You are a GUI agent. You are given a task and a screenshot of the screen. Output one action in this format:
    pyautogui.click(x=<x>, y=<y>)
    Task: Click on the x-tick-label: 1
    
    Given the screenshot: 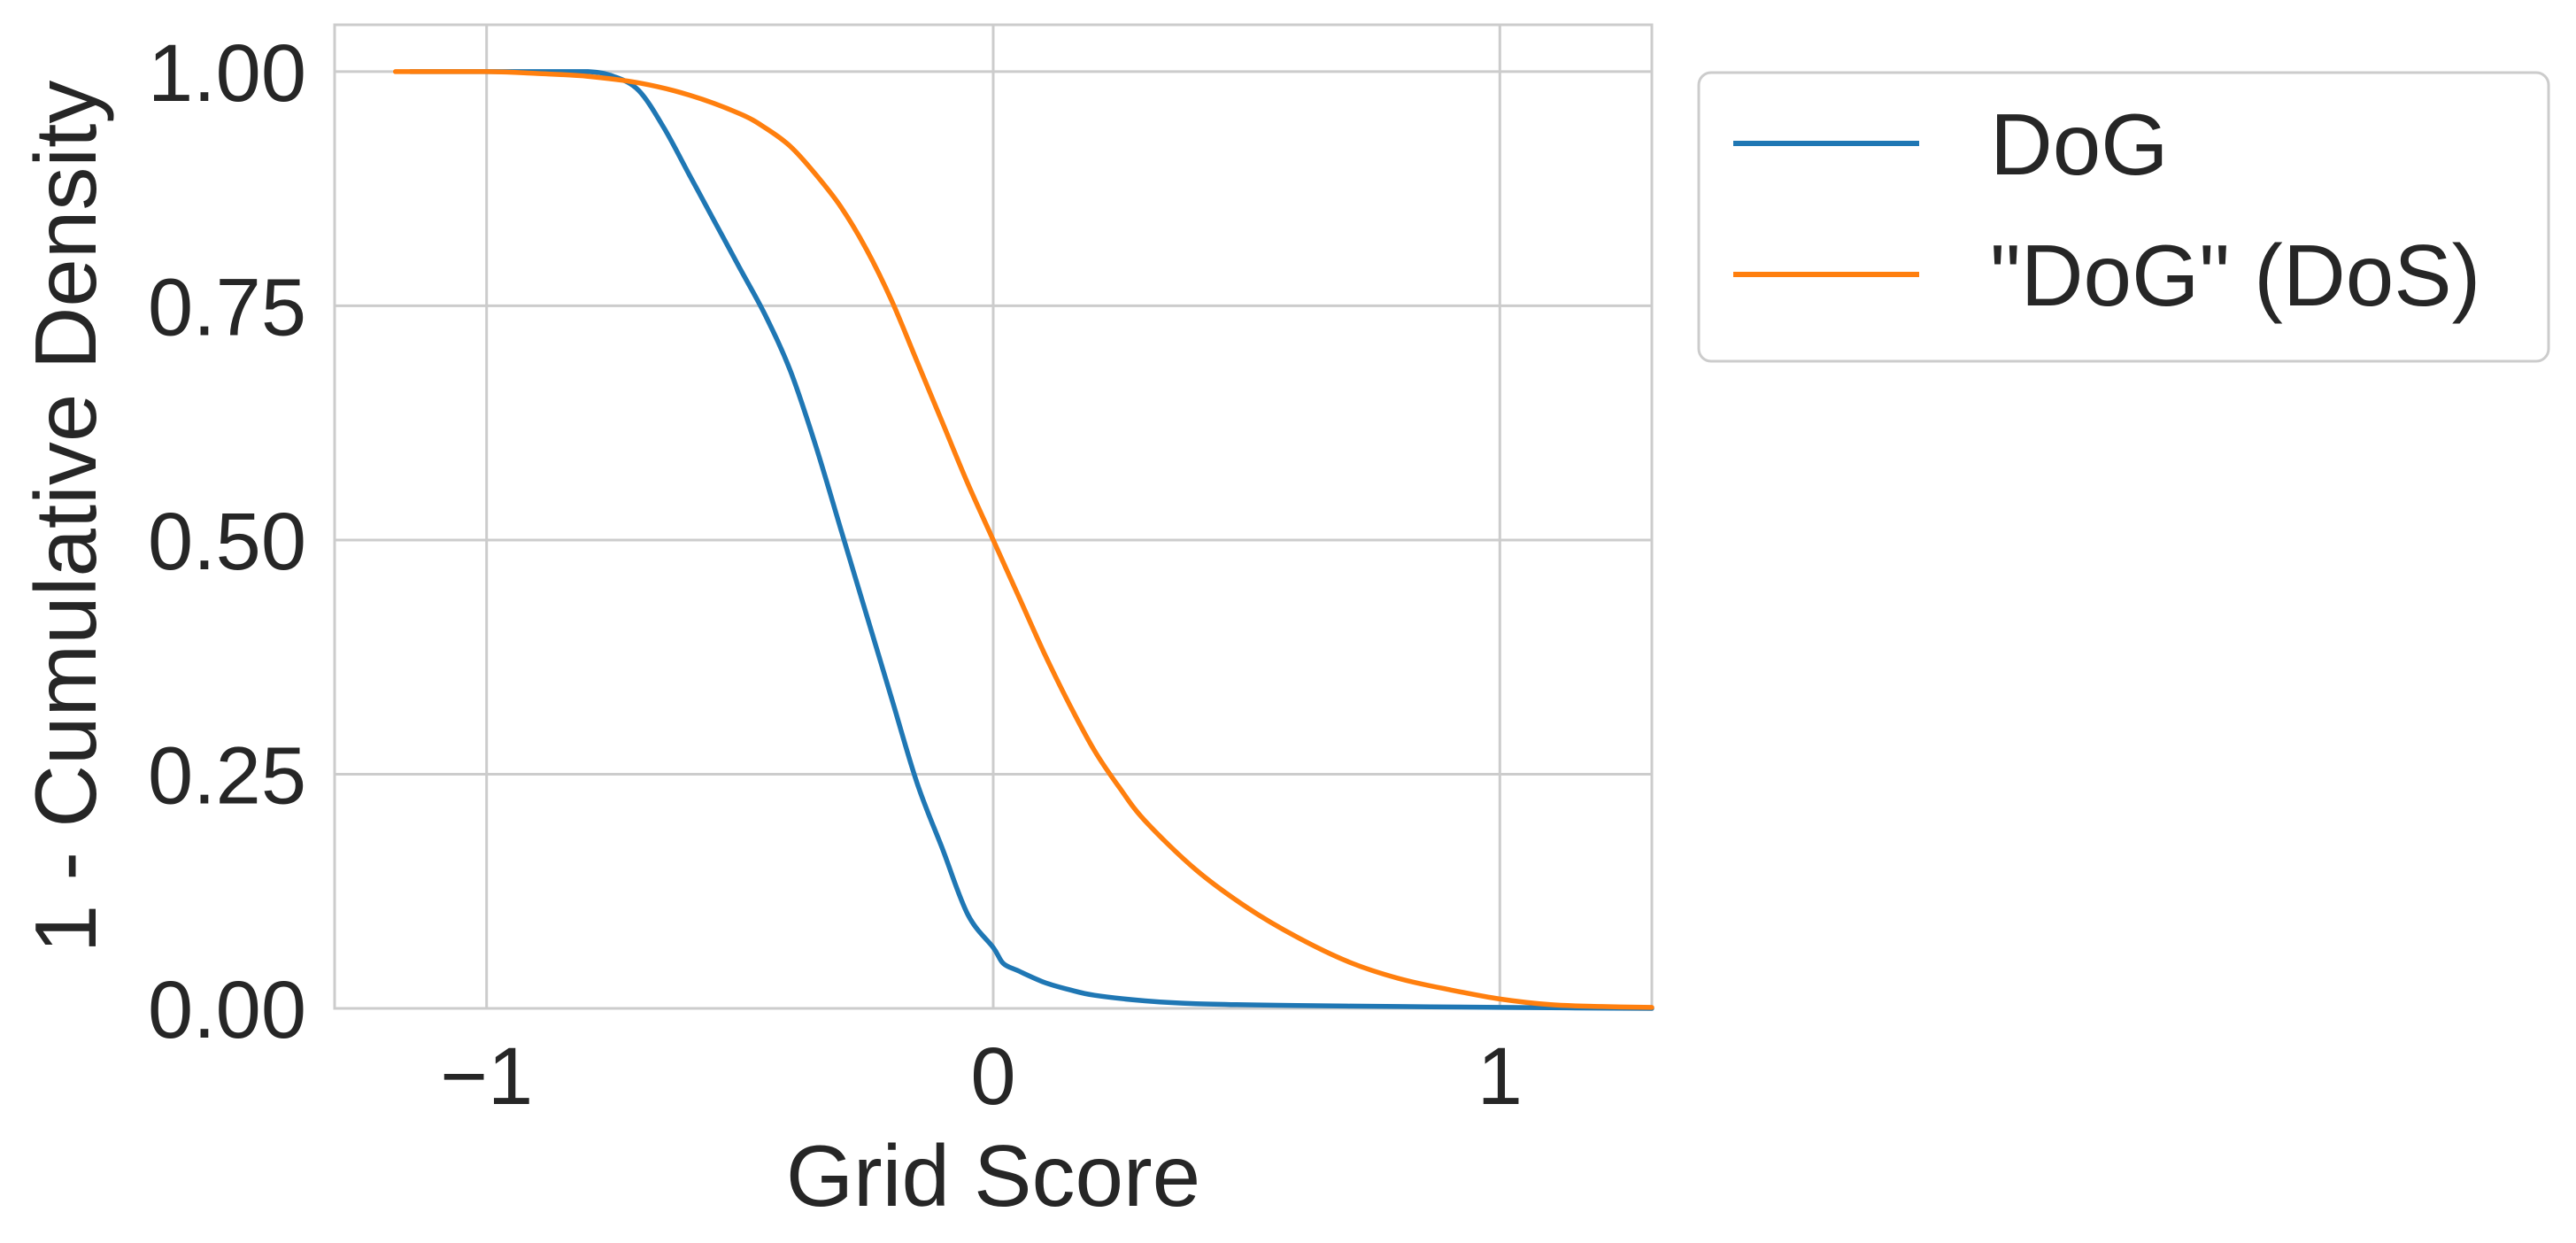 What is the action you would take?
    pyautogui.click(x=1500, y=1076)
    